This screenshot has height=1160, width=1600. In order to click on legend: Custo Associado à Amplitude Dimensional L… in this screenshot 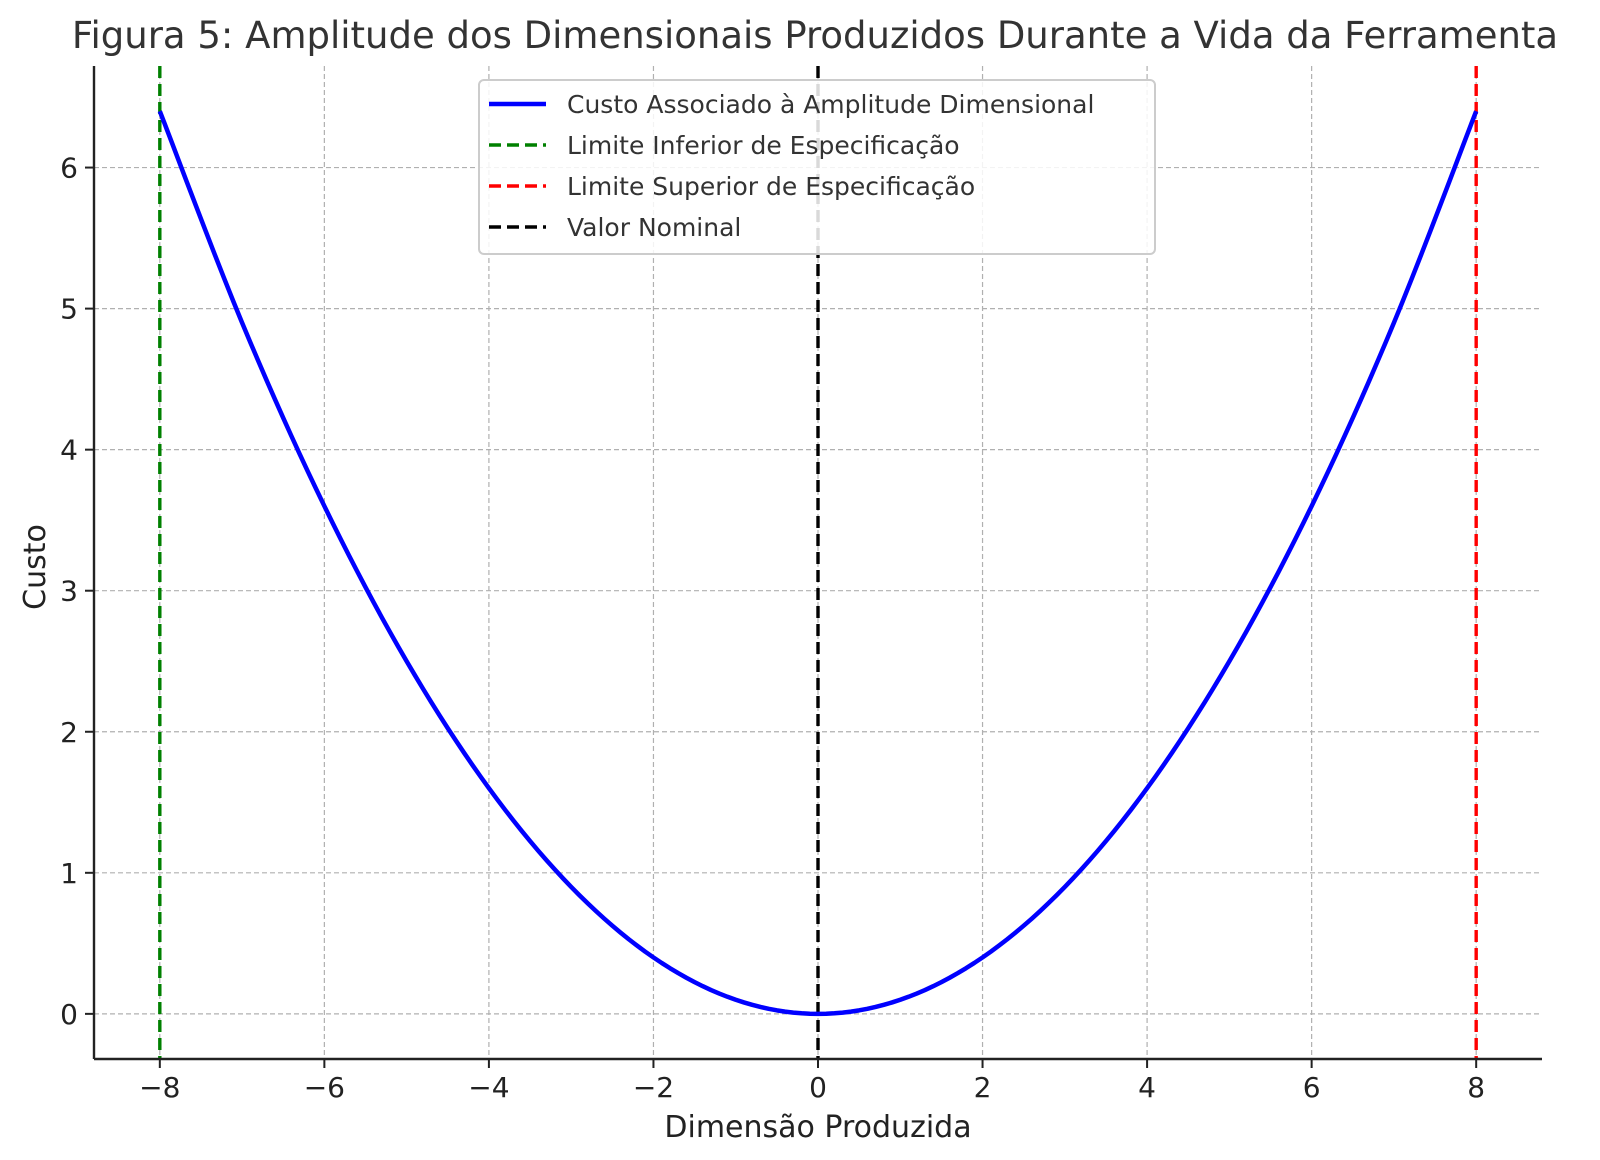, I will do `click(817, 167)`.